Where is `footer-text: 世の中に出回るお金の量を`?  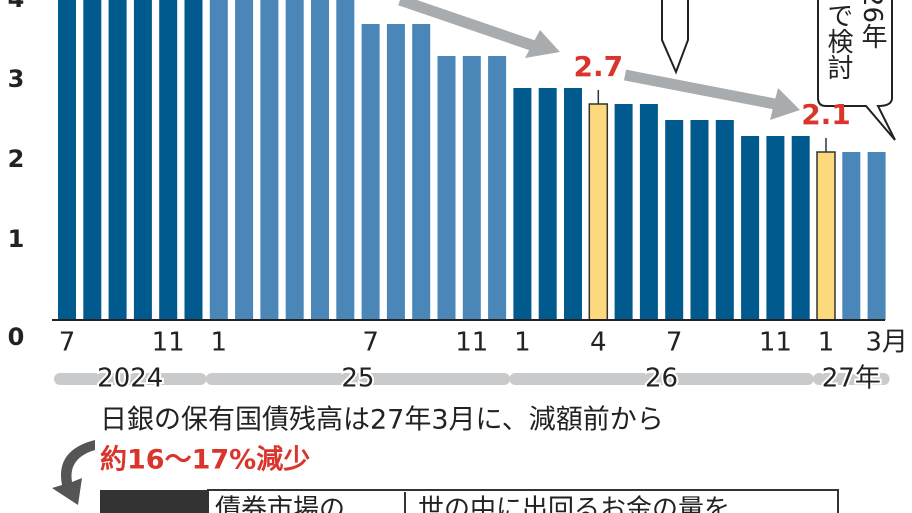 footer-text: 世の中に出回るお金の量を is located at coordinates (574, 504).